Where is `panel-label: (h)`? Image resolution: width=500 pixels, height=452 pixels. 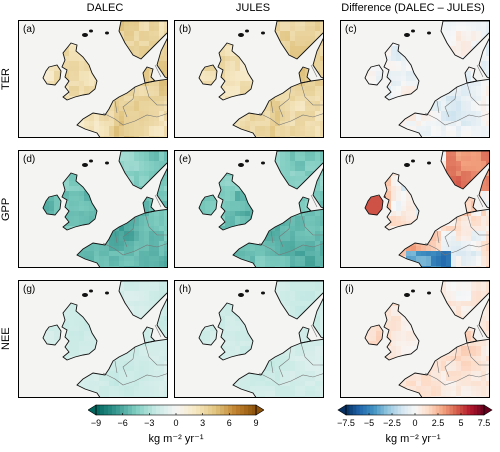
panel-label: (h) is located at coordinates (185, 289).